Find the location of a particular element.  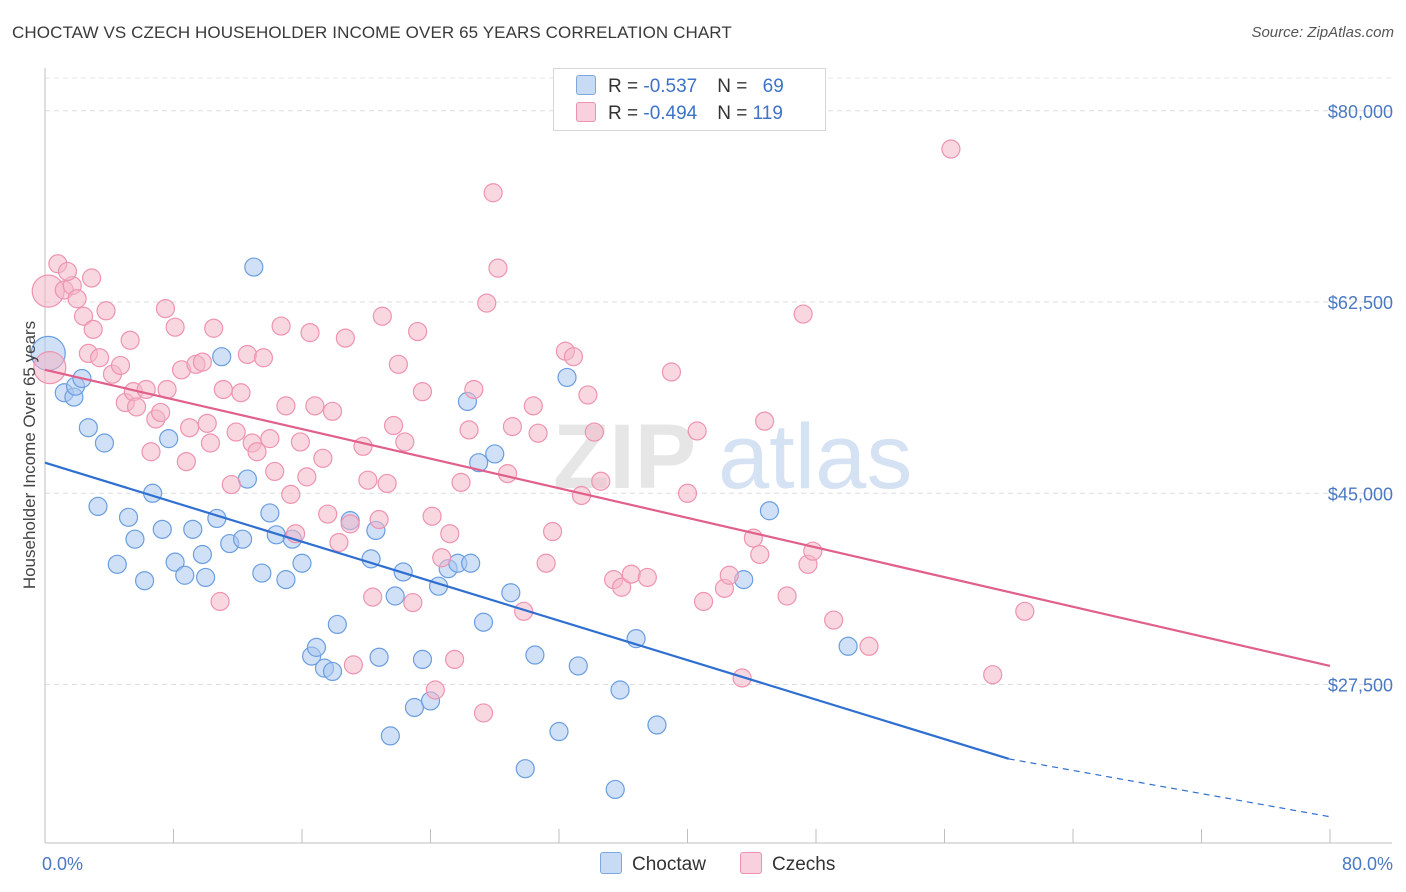

legend-r-label: R = is located at coordinates (626, 86).